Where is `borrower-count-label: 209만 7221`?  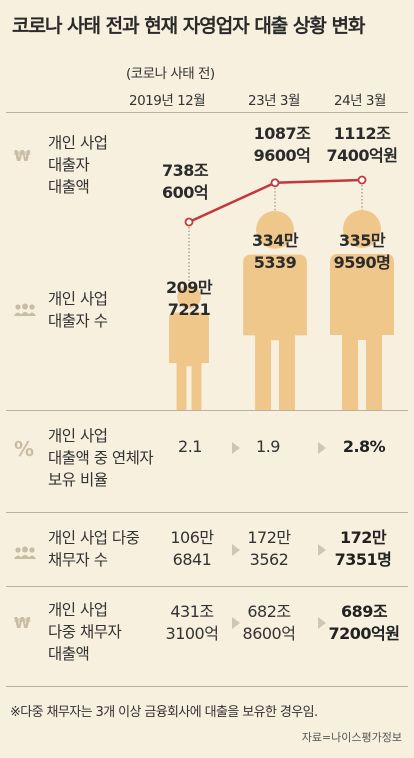
borrower-count-label: 209만 7221 is located at coordinates (189, 298).